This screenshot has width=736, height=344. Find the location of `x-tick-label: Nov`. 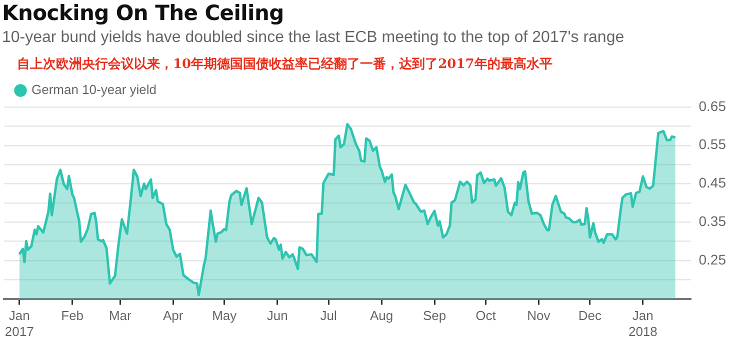

x-tick-label: Nov is located at coordinates (539, 316).